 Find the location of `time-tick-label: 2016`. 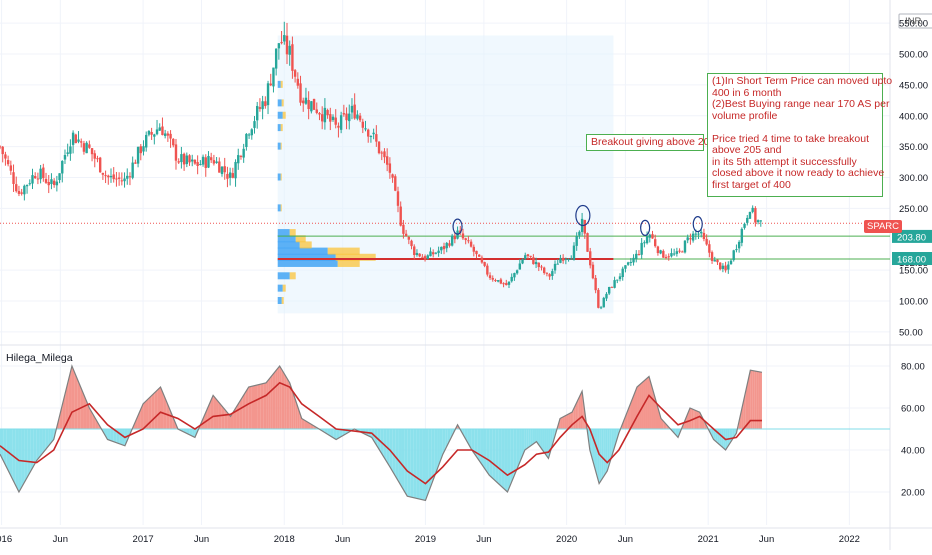

time-tick-label: 2016 is located at coordinates (6, 539).